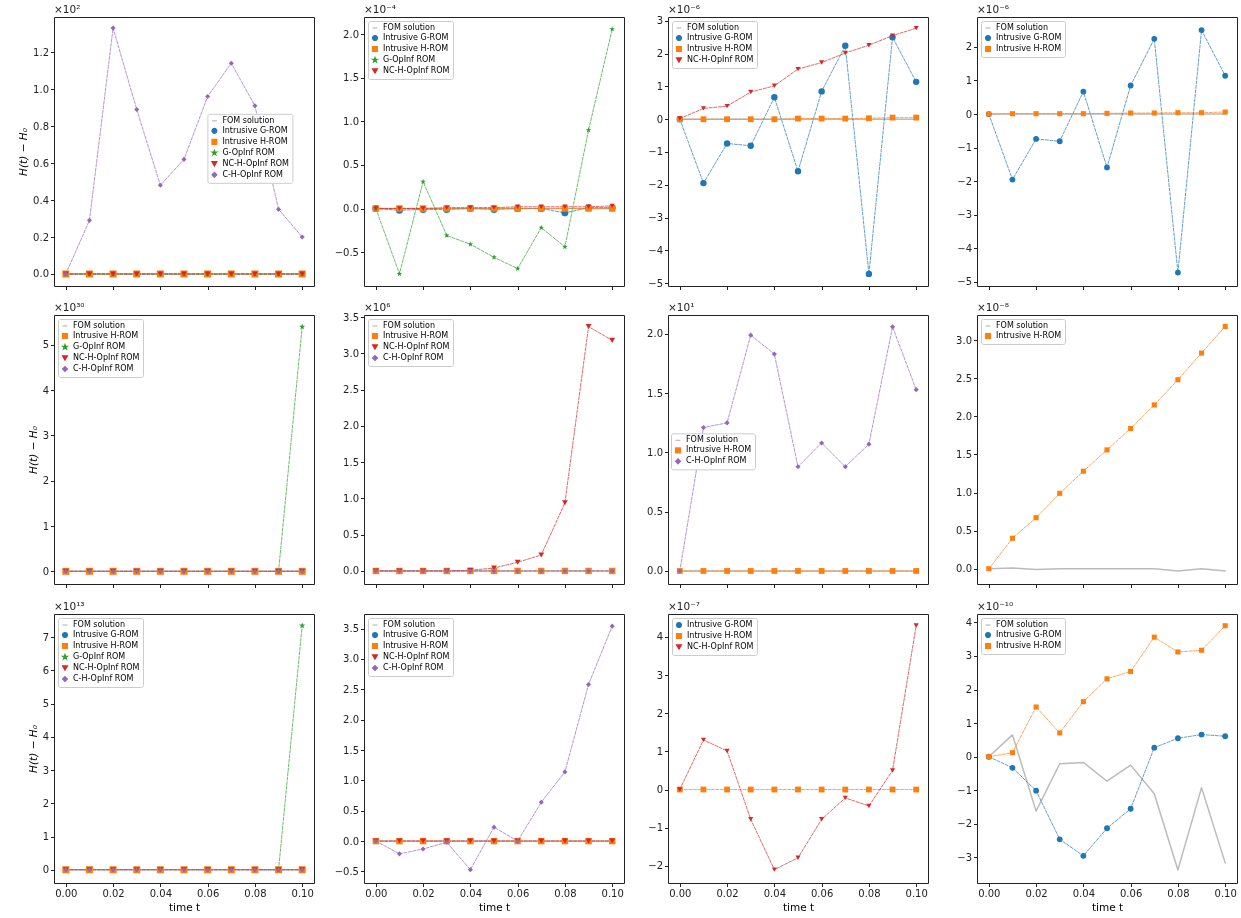 Image resolution: width=1241 pixels, height=918 pixels. I want to click on text: ×10⁻⁷, so click(684, 606).